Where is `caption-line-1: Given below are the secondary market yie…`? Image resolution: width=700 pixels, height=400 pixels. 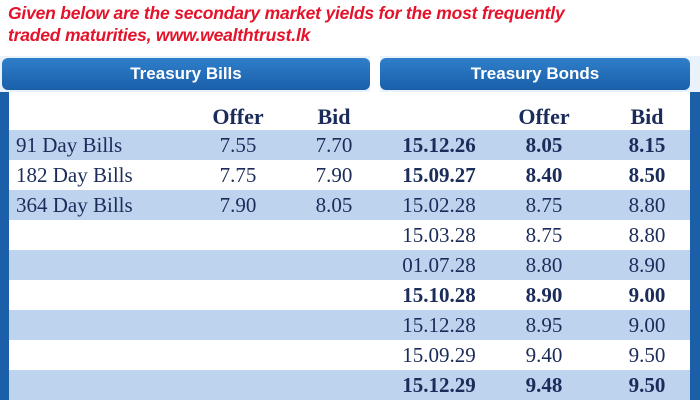 caption-line-1: Given below are the secondary market yie… is located at coordinates (286, 13).